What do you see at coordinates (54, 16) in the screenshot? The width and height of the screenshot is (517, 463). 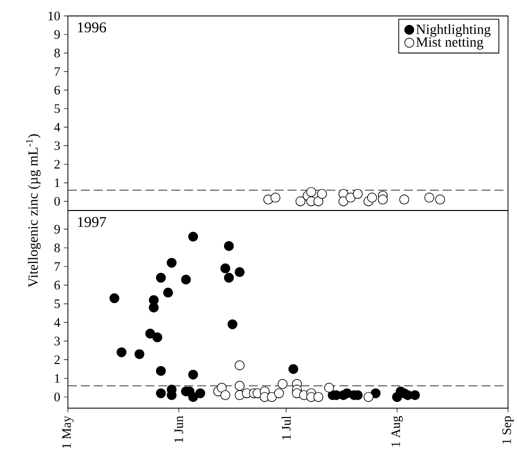 I see `y-tick-label: 10` at bounding box center [54, 16].